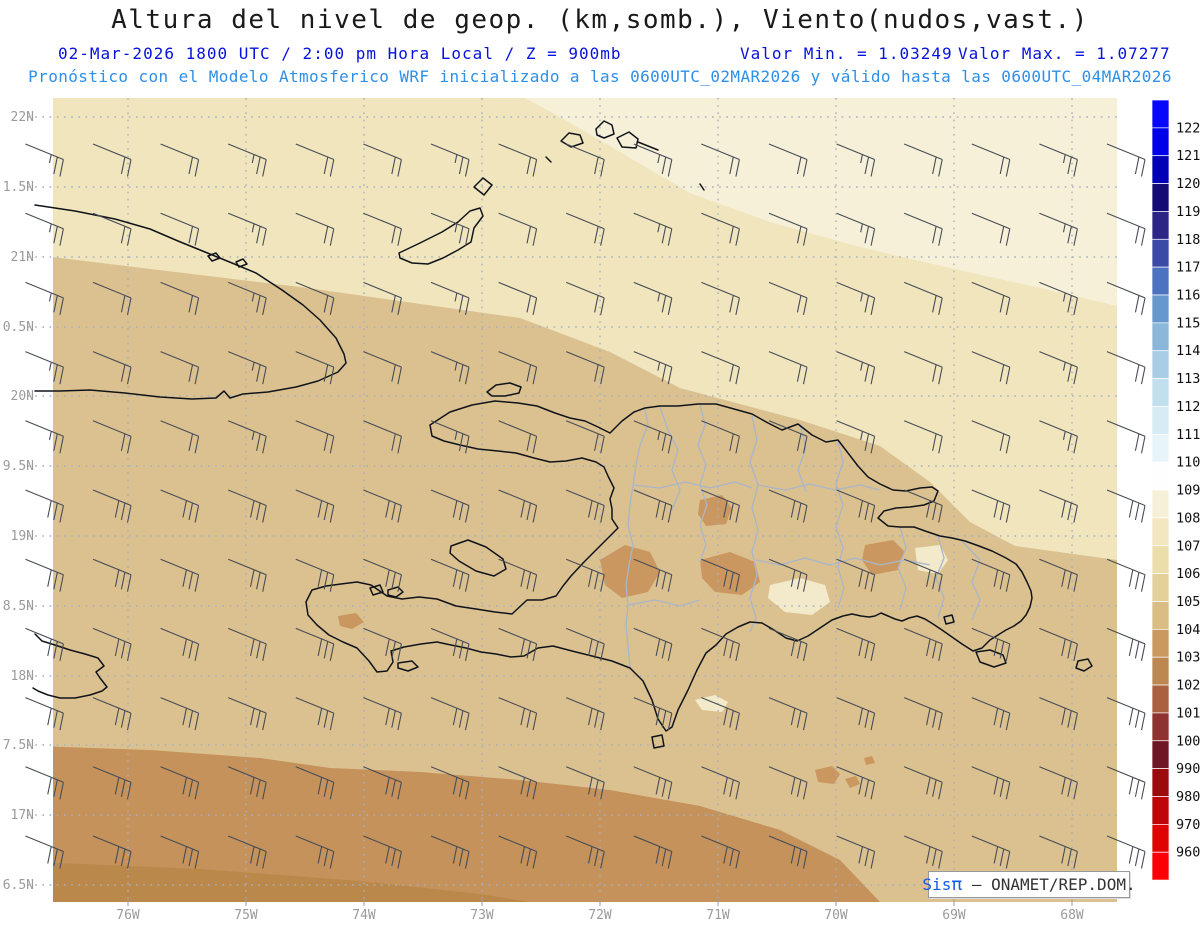 This screenshot has width=1200, height=927. What do you see at coordinates (600, 915) in the screenshot?
I see `lon-tick-label: 72W` at bounding box center [600, 915].